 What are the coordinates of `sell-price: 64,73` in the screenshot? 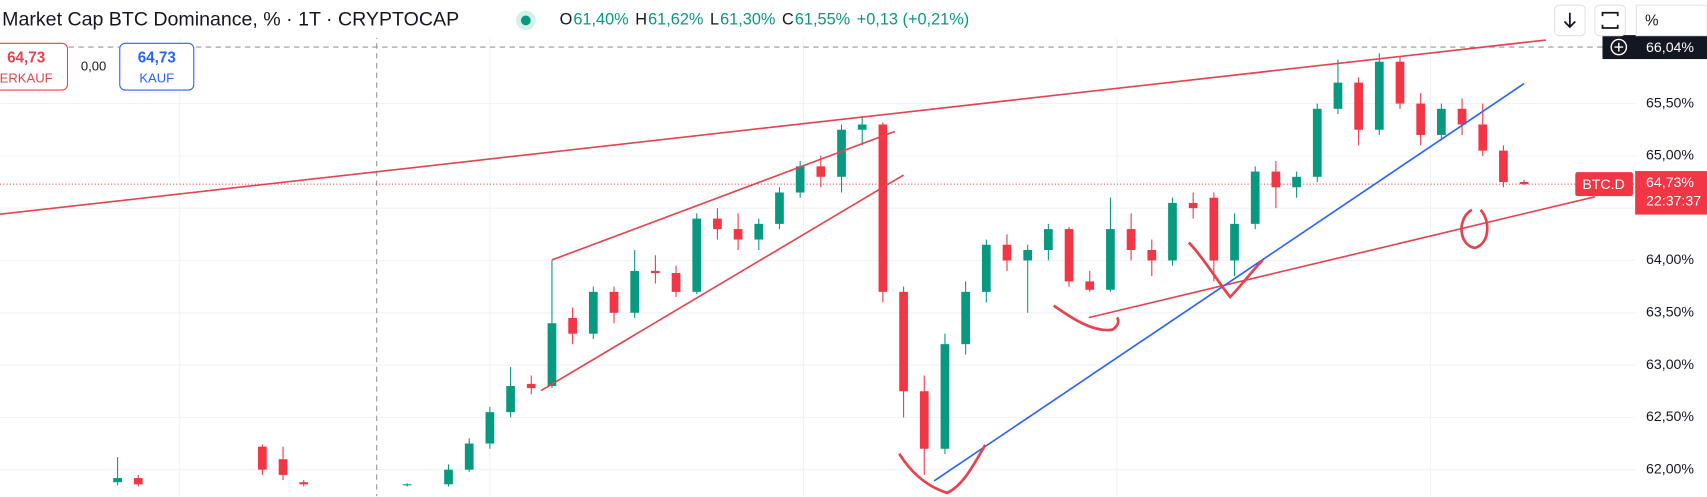 It's located at (26, 58).